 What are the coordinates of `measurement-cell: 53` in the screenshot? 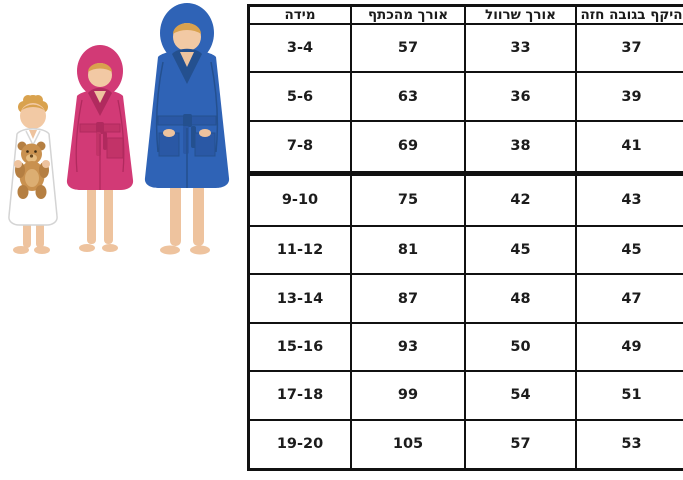 It's located at (629, 444).